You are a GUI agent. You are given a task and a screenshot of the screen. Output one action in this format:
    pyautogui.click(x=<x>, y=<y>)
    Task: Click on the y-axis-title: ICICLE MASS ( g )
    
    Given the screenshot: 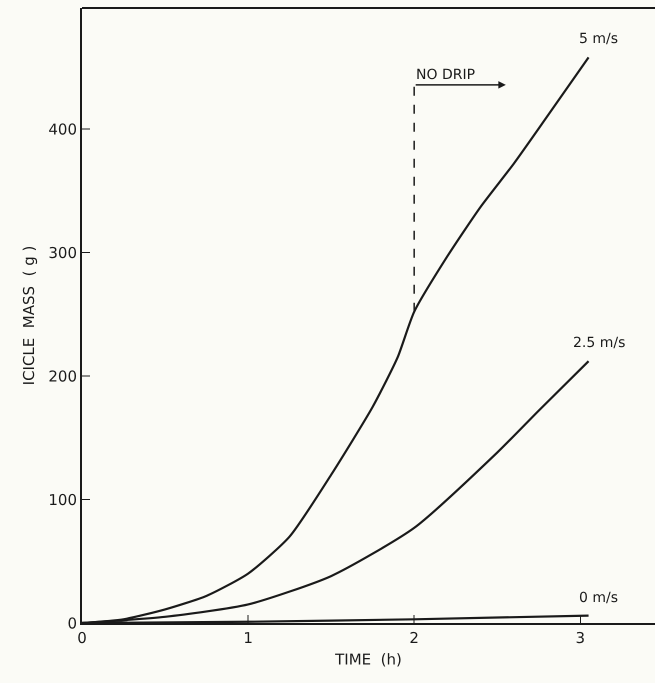 What is the action you would take?
    pyautogui.click(x=29, y=316)
    